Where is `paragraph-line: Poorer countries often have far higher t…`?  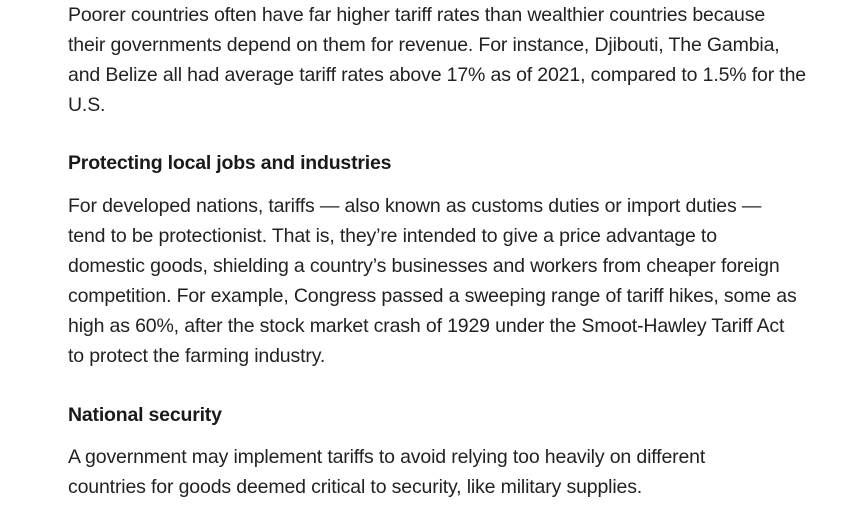 paragraph-line: Poorer countries often have far higher t… is located at coordinates (417, 15).